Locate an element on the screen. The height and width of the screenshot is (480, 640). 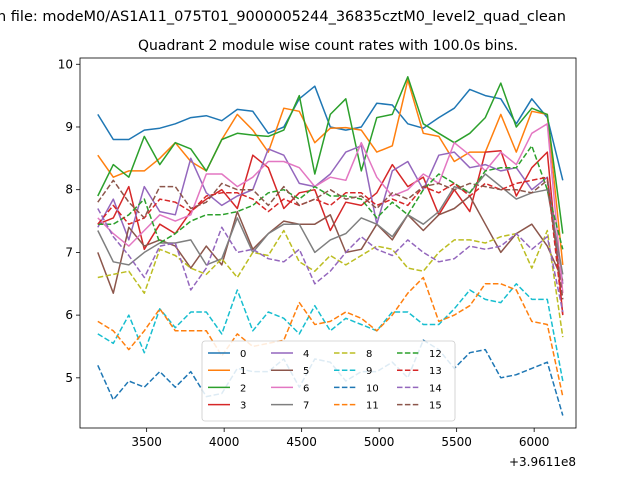
legend-box is located at coordinates (328, 381).